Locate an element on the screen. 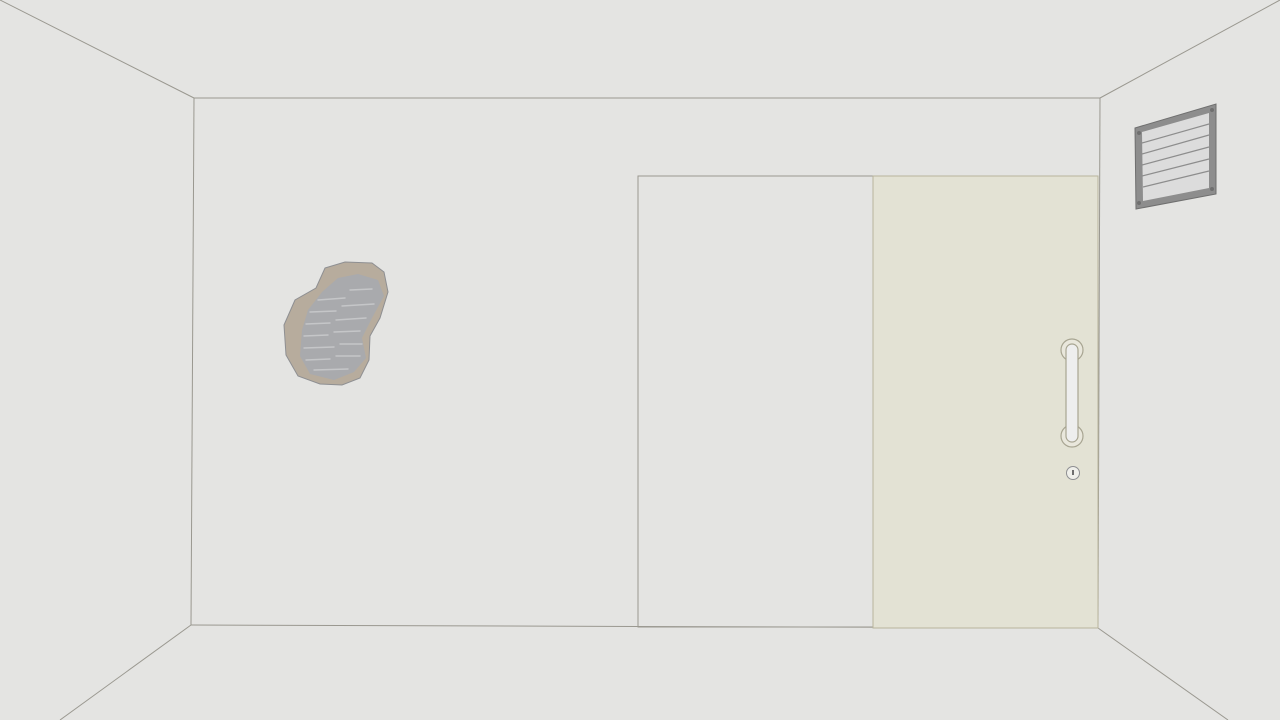 The image size is (1280, 720). floor-left-edge is located at coordinates (125, 672).